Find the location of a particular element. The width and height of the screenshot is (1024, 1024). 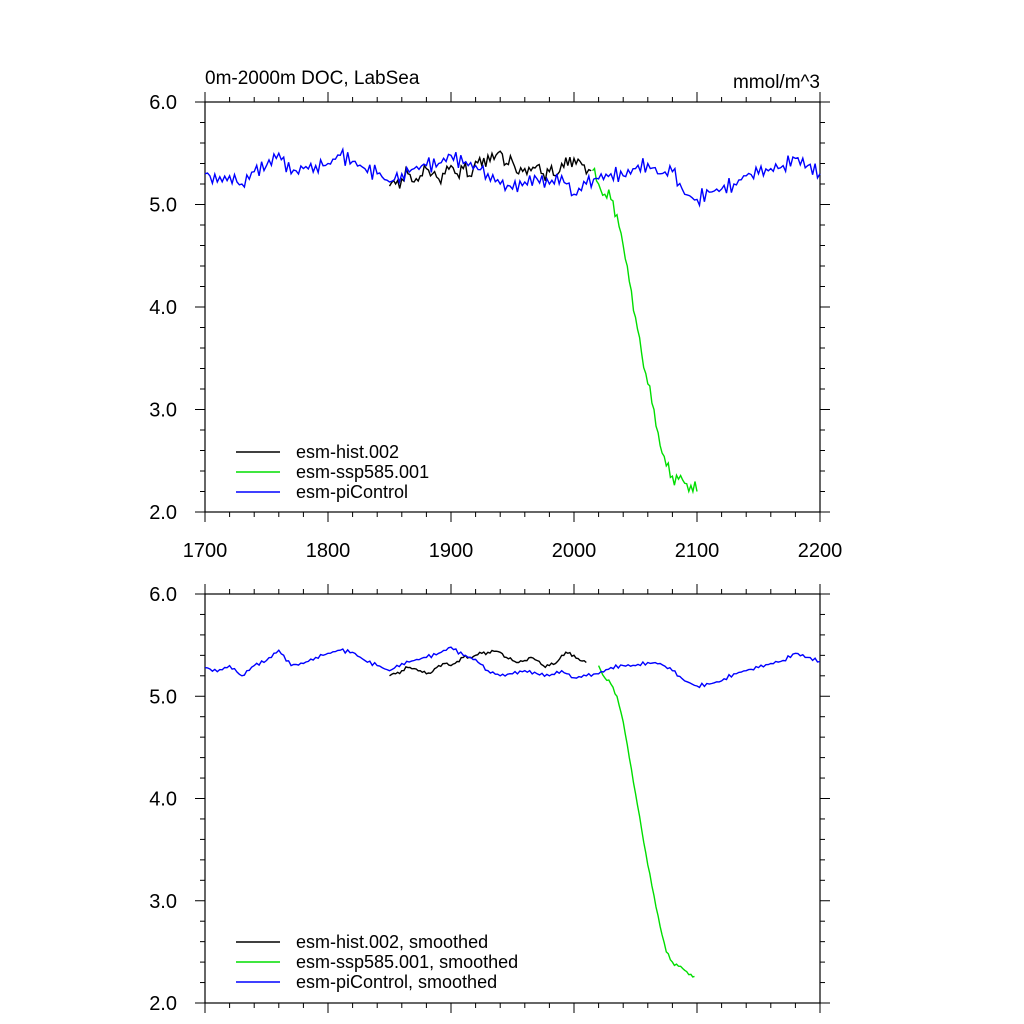

x-tick-label: 2200 is located at coordinates (820, 551).